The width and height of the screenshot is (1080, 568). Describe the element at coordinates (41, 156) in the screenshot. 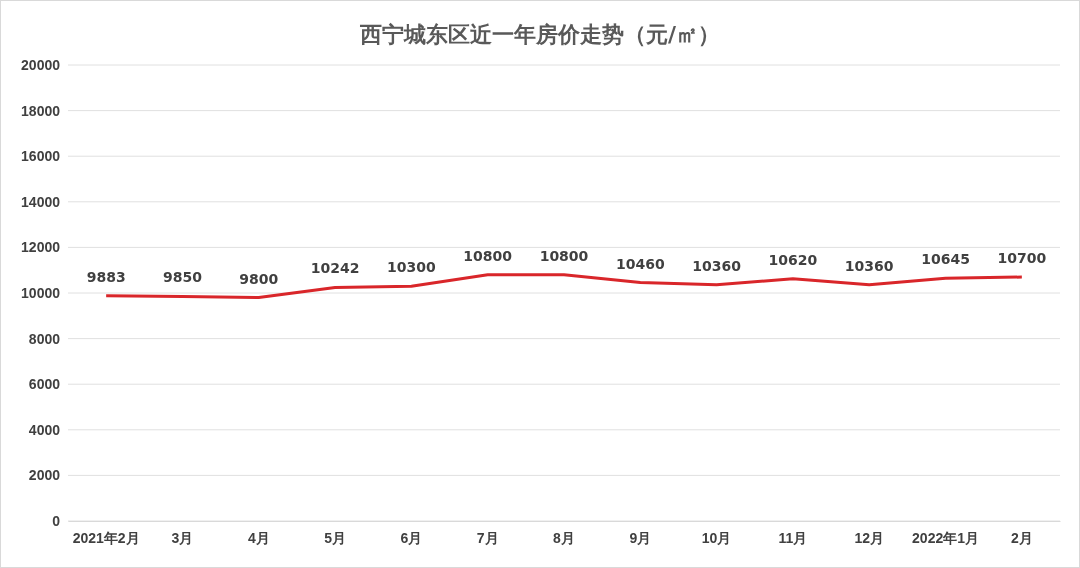

I see `y-tick-label: 16000` at that location.